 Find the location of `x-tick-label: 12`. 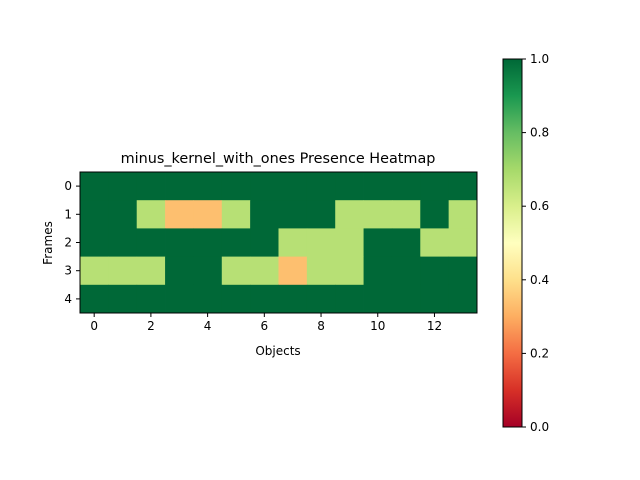

x-tick-label: 12 is located at coordinates (434, 326).